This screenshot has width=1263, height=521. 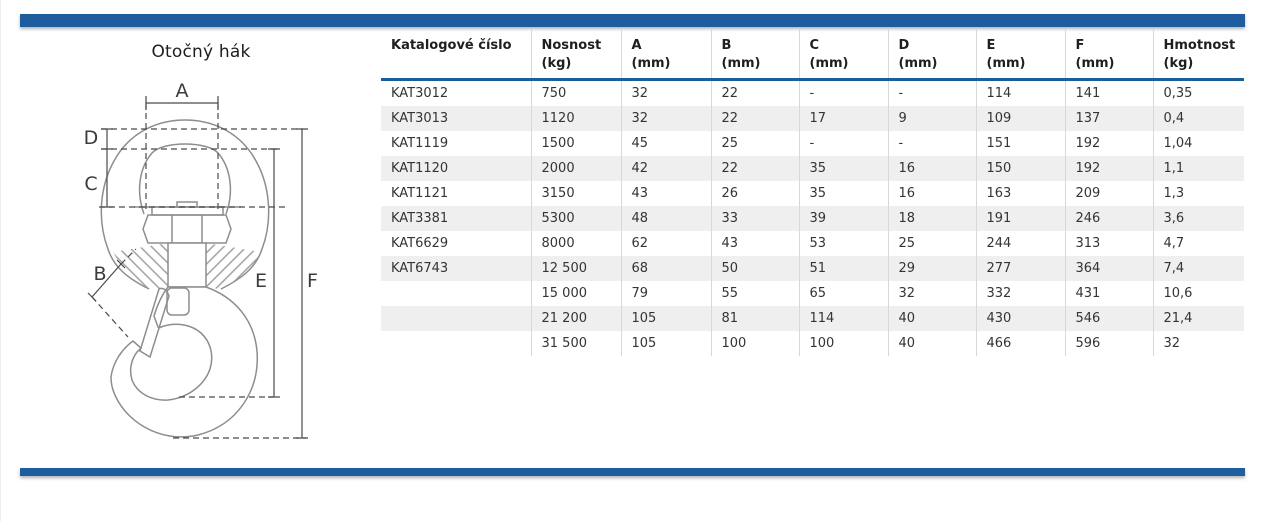 I want to click on table-cell: 29, so click(x=931, y=269).